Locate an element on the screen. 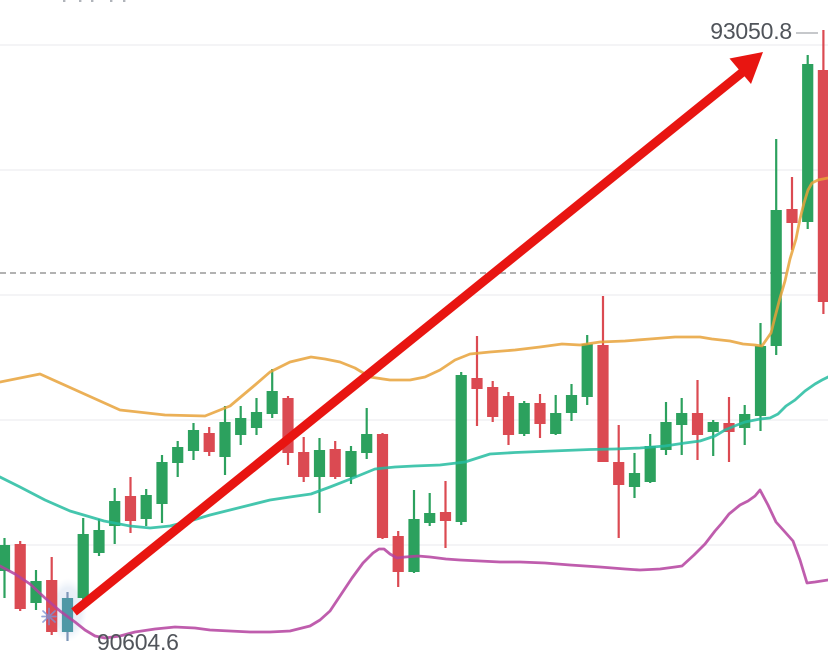 This screenshot has height=660, width=828. svg-text: 90604.6 is located at coordinates (138, 642).